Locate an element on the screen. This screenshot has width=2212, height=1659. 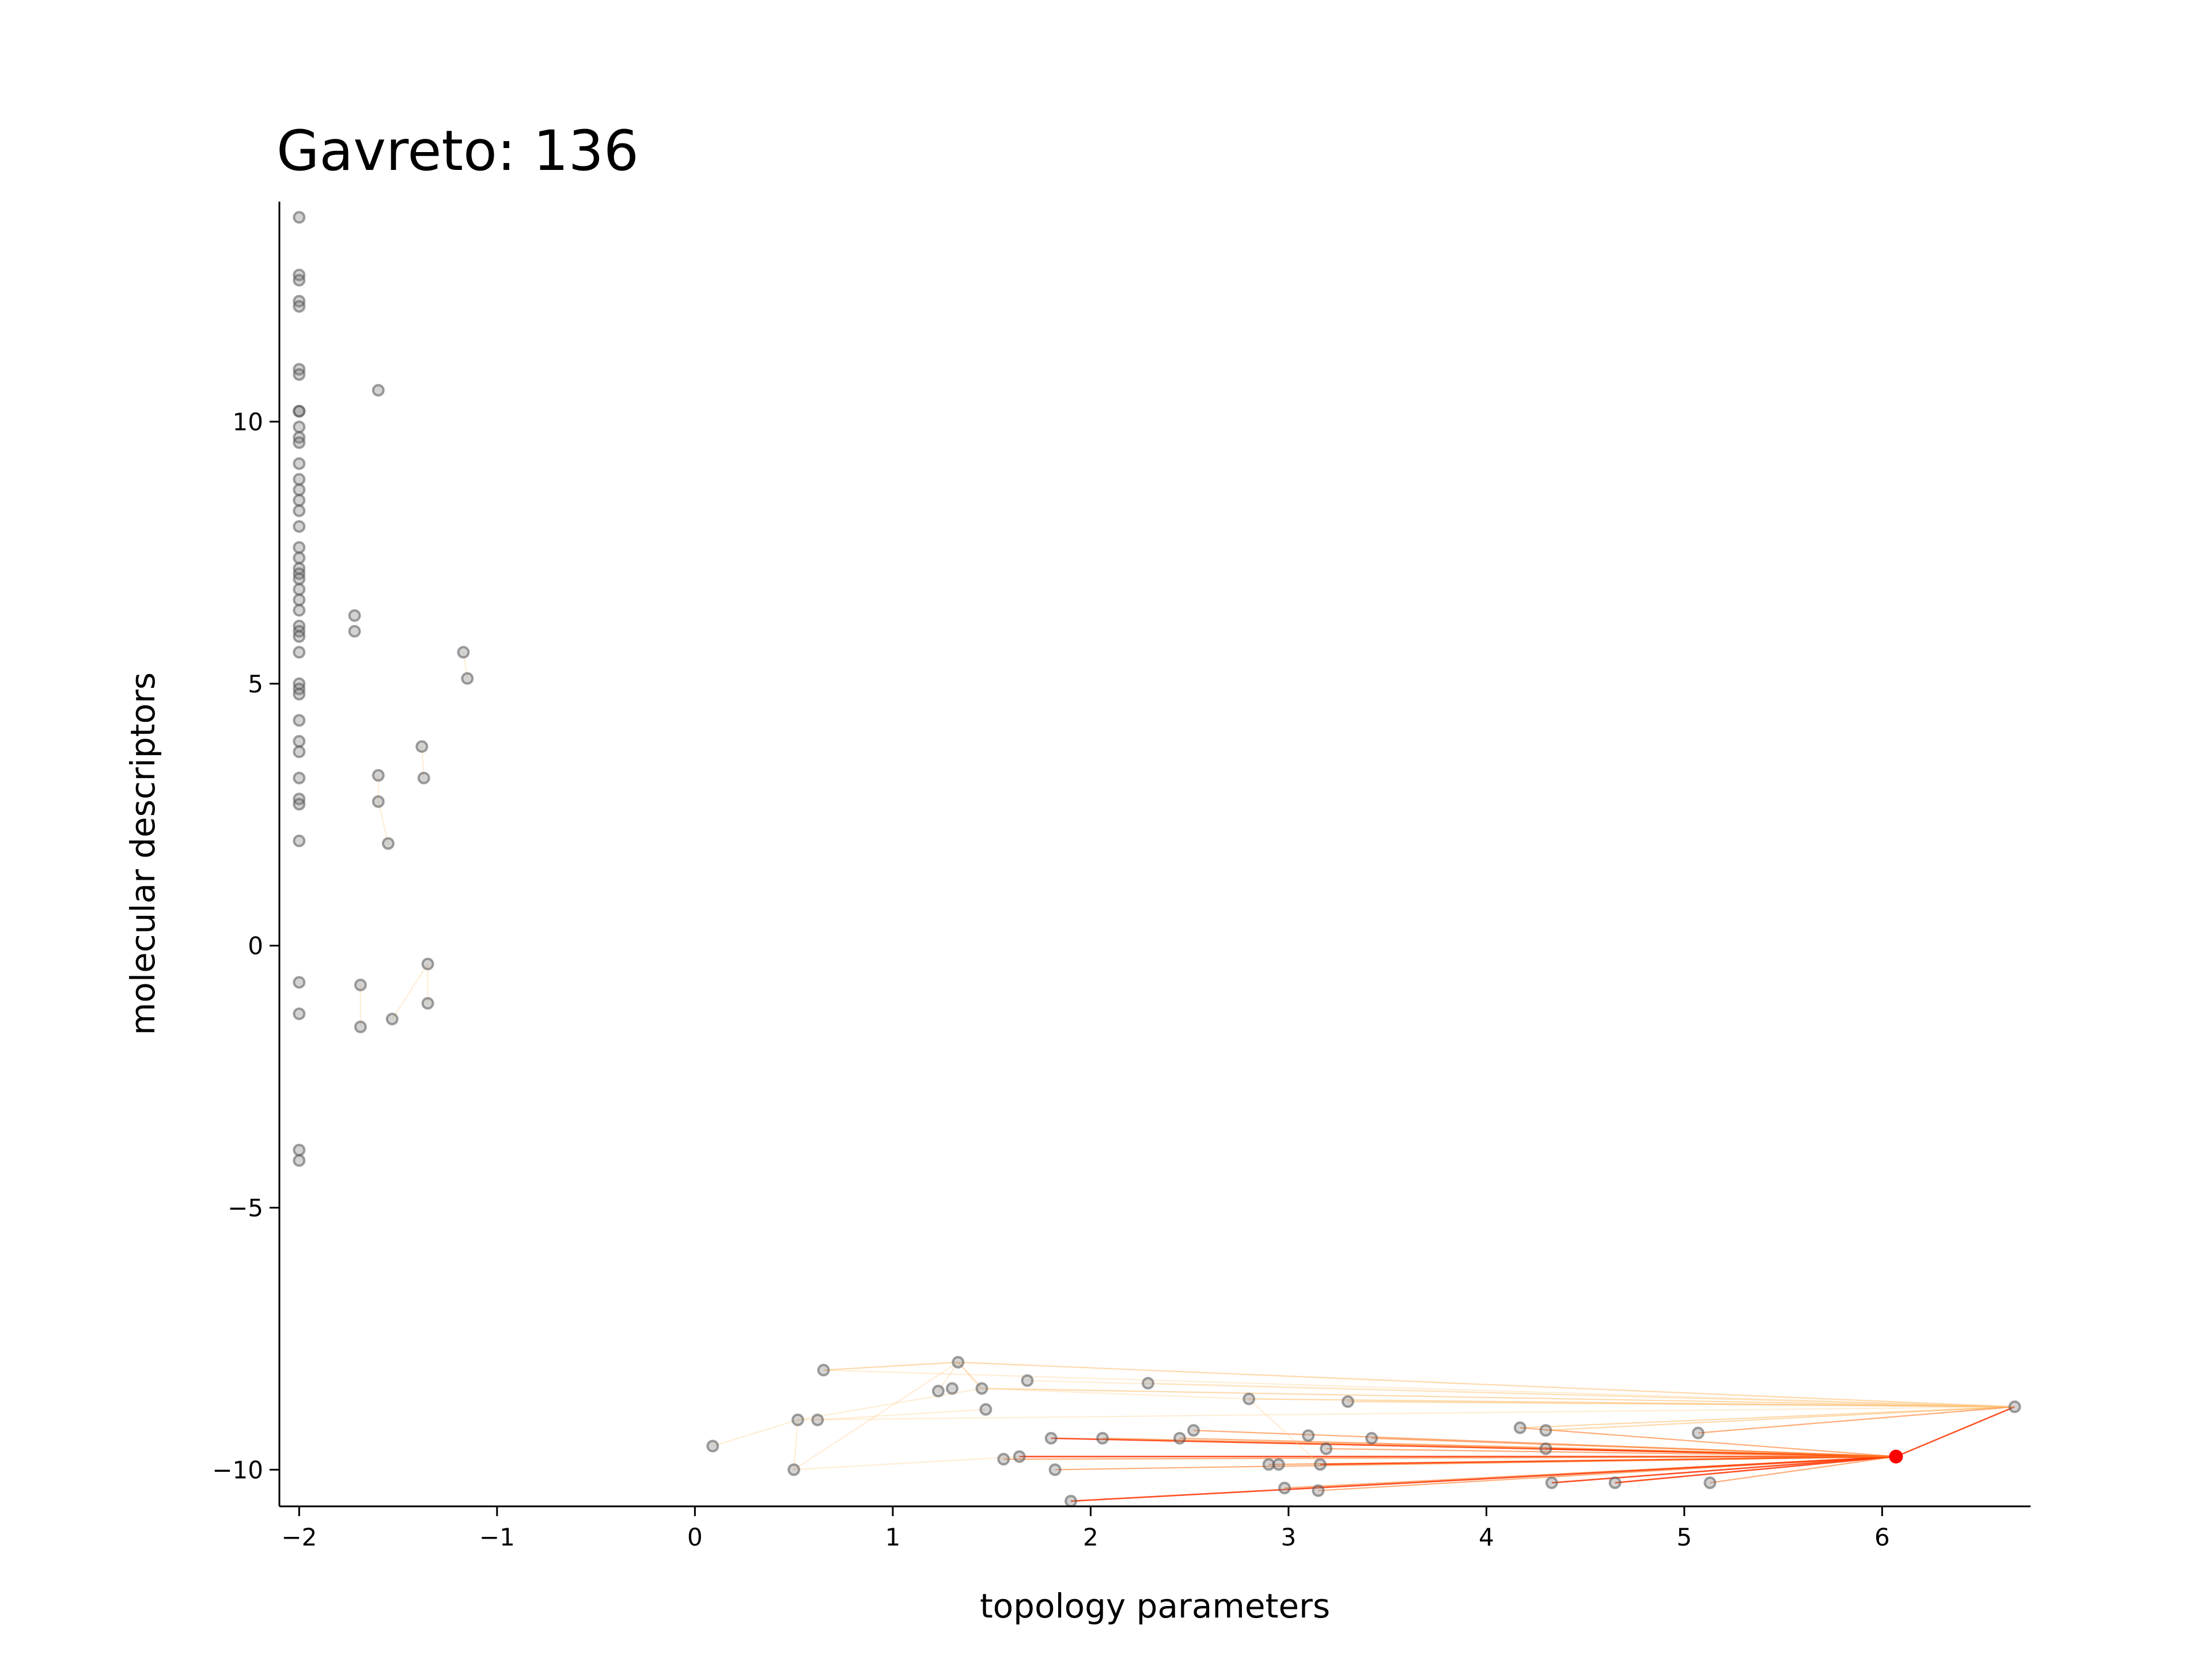
x-axis-label: topology parameters is located at coordinates (1155, 1606).